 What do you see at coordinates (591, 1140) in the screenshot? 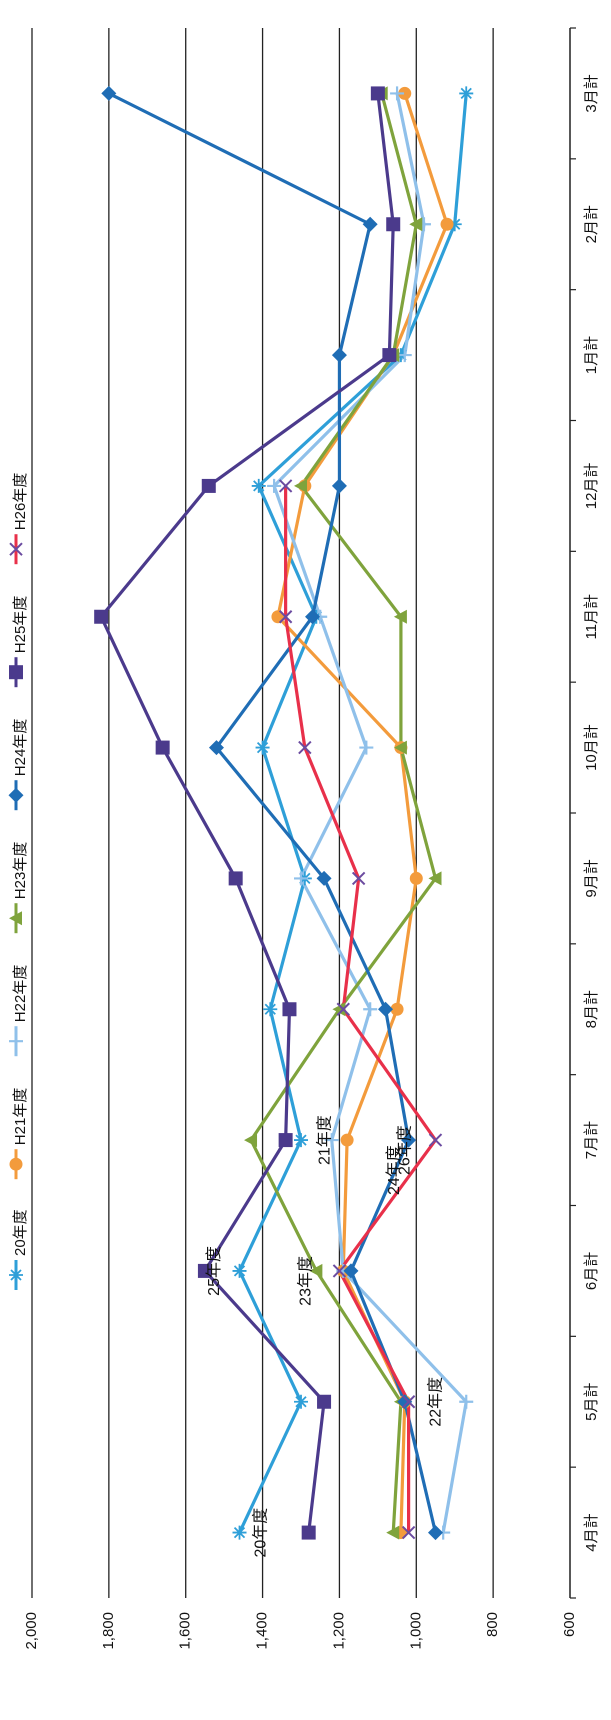
I see `x-tick-label: 7月計` at bounding box center [591, 1140].